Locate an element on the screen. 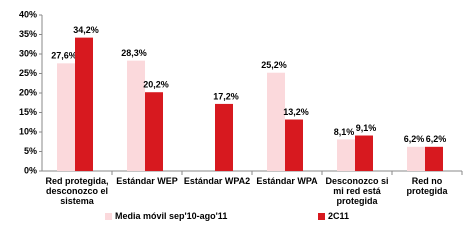 The height and width of the screenshot is (240, 468). x-tick-label: Estándar WPA is located at coordinates (287, 181).